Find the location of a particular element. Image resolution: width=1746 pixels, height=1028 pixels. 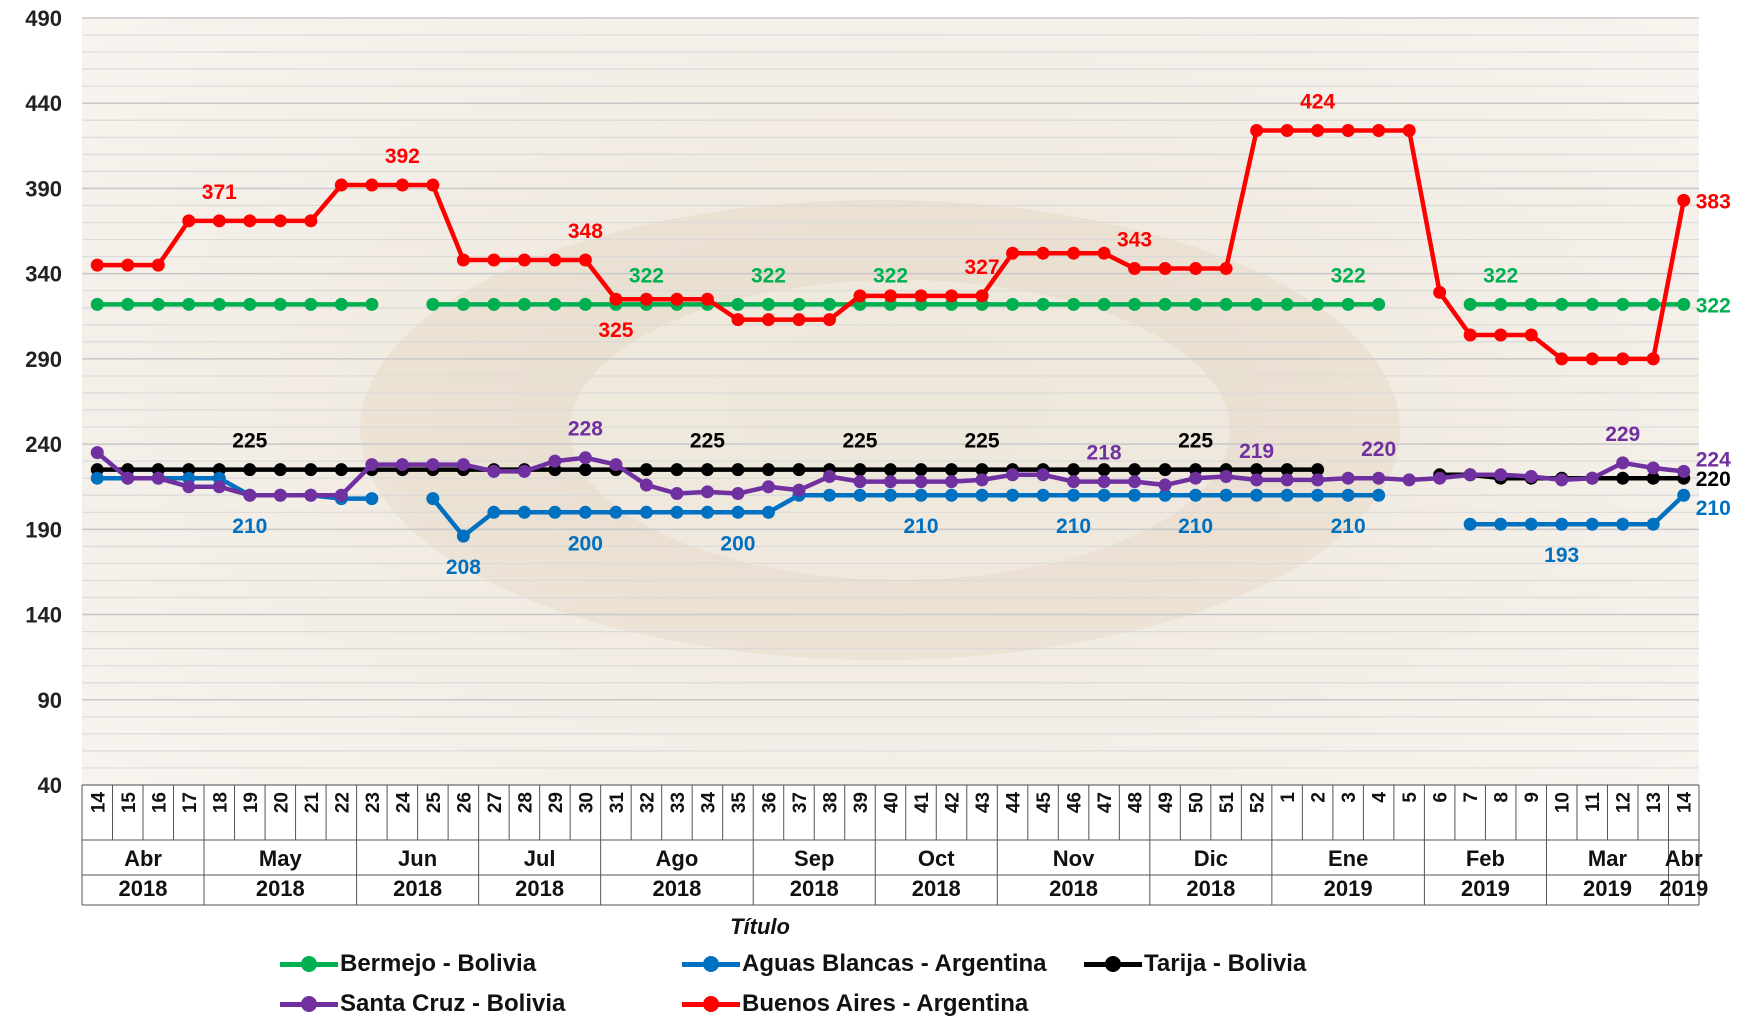

x-tick-label: 46 is located at coordinates (1075, 802).